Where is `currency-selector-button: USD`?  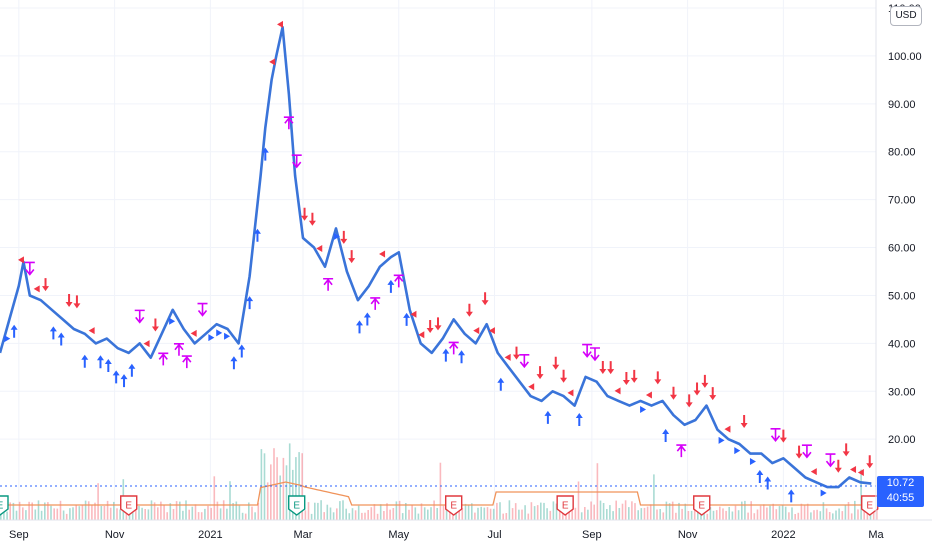
currency-selector-button: USD is located at coordinates (906, 16).